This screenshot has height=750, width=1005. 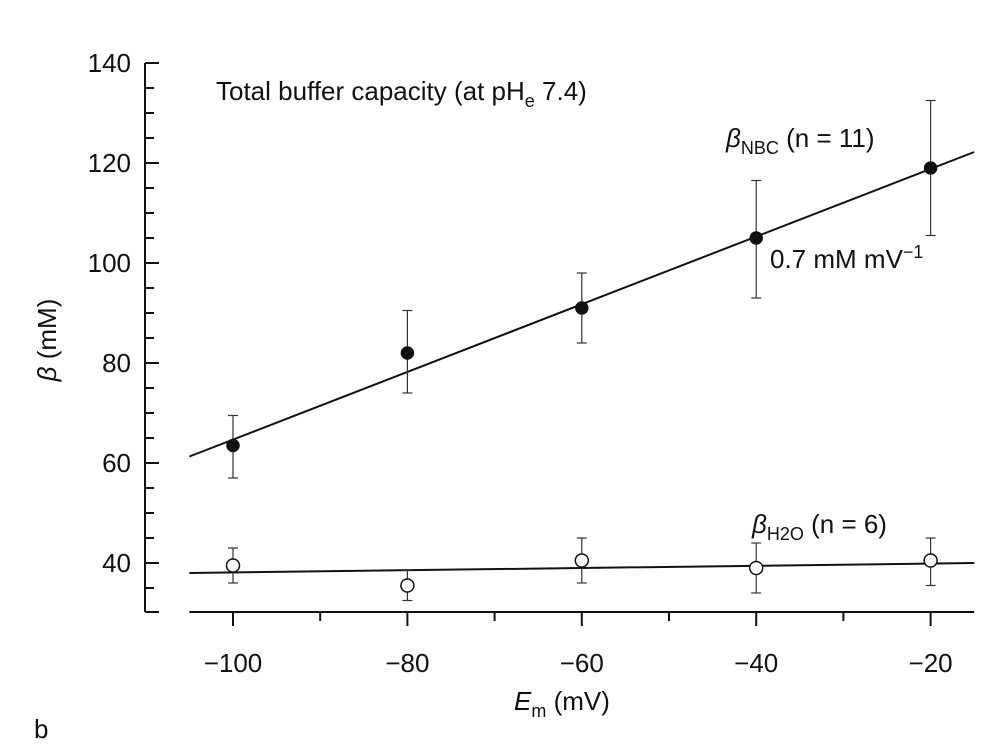 What do you see at coordinates (800, 140) in the screenshot?
I see `nbc-series-label: βNBC (n = 11)` at bounding box center [800, 140].